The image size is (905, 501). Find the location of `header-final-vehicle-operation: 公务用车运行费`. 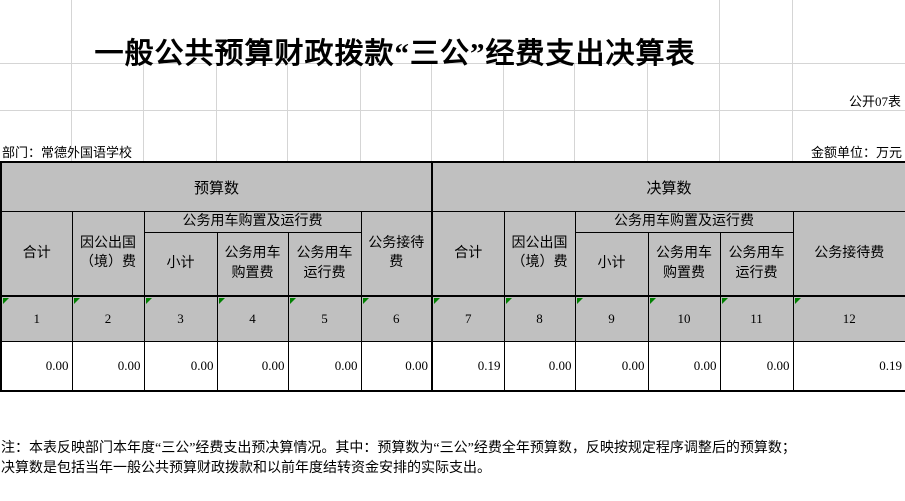

header-final-vehicle-operation: 公务用车运行费 is located at coordinates (756, 264).